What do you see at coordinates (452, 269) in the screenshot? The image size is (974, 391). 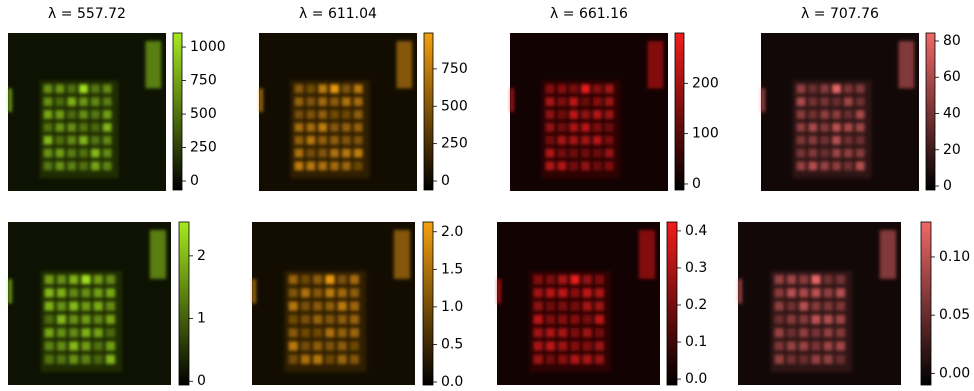 I see `colorbar-tick-label: 1.5` at bounding box center [452, 269].